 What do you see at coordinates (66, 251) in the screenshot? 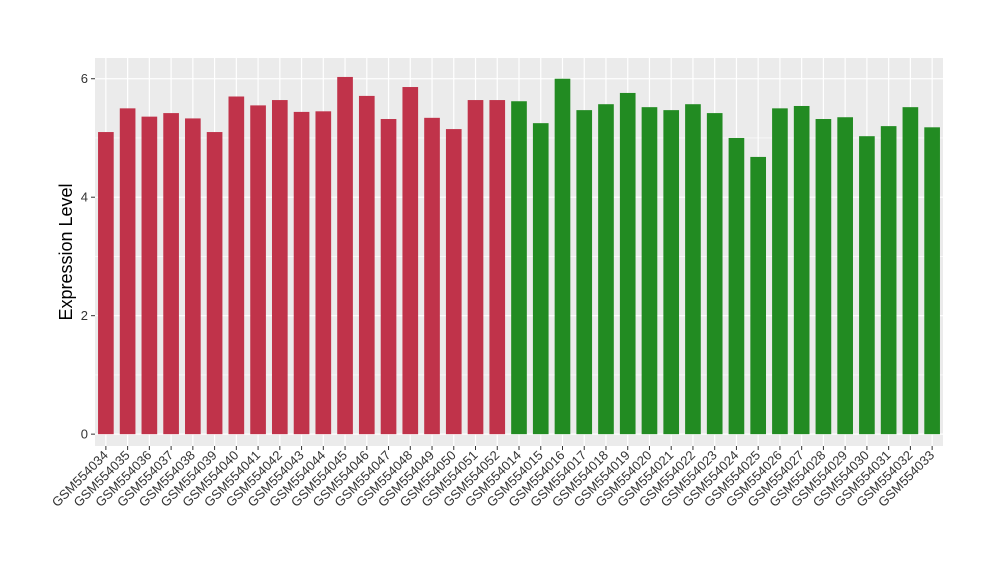
I see `y-axis-title: Expression Level` at bounding box center [66, 251].